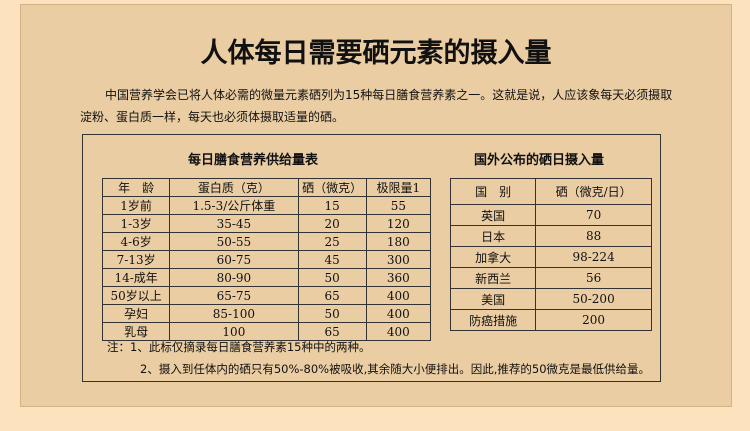 This screenshot has width=750, height=431. What do you see at coordinates (398, 223) in the screenshot?
I see `table-cell: 120` at bounding box center [398, 223].